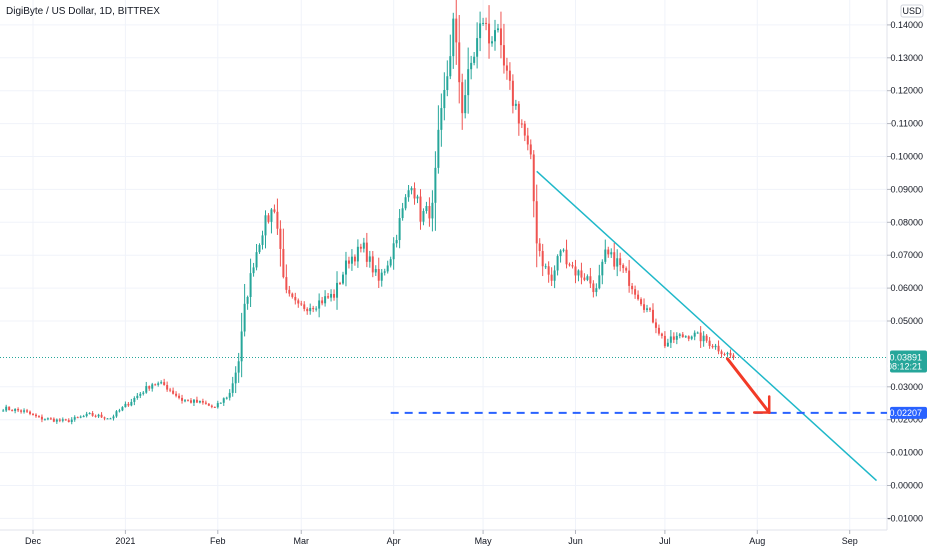 This screenshot has width=932, height=550. What do you see at coordinates (906, 486) in the screenshot?
I see `y-tick-label: 0.00000` at bounding box center [906, 486].